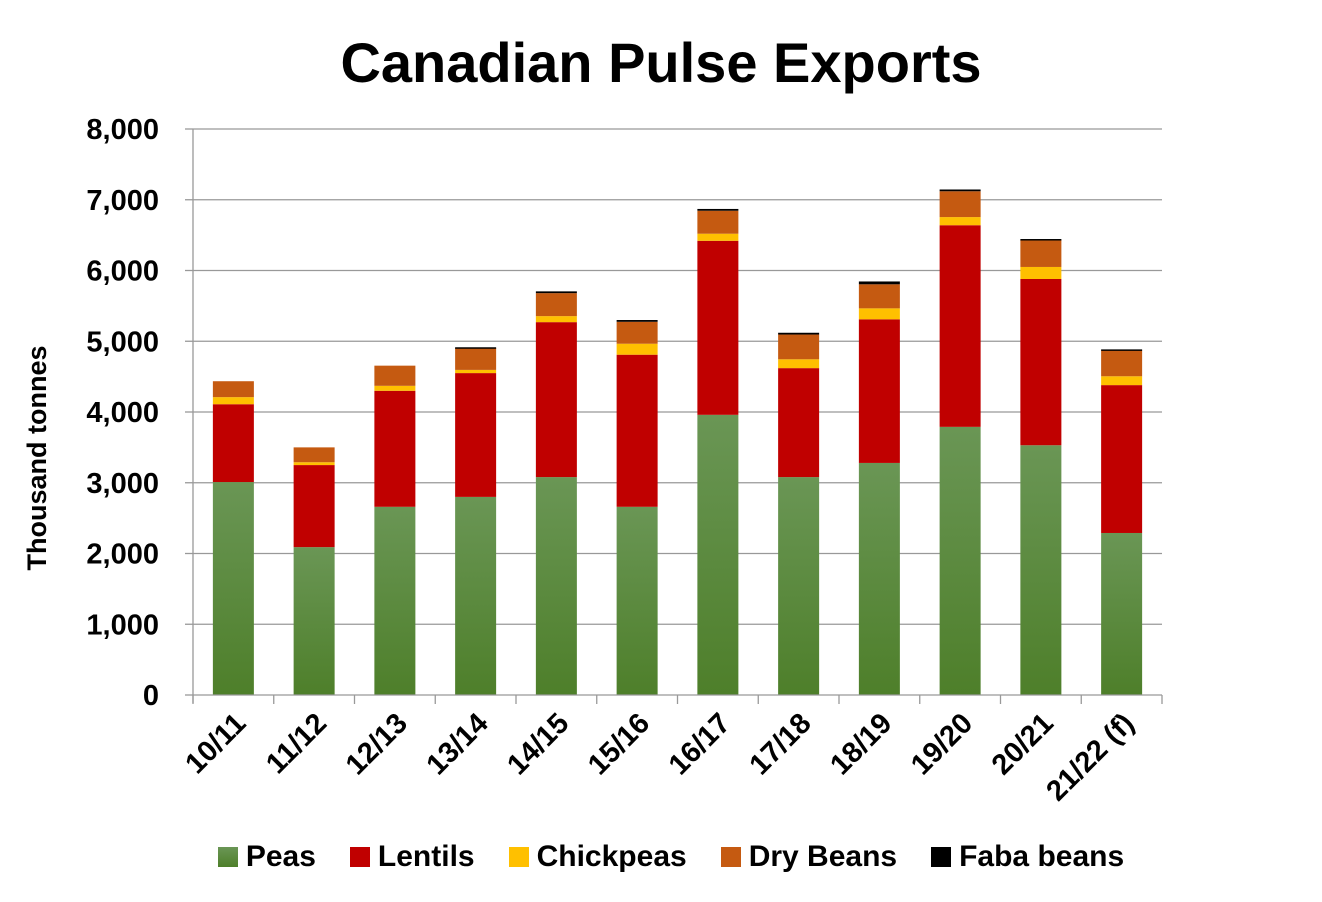  Describe the element at coordinates (458, 744) in the screenshot. I see `x-tick-label: 13/14` at that location.